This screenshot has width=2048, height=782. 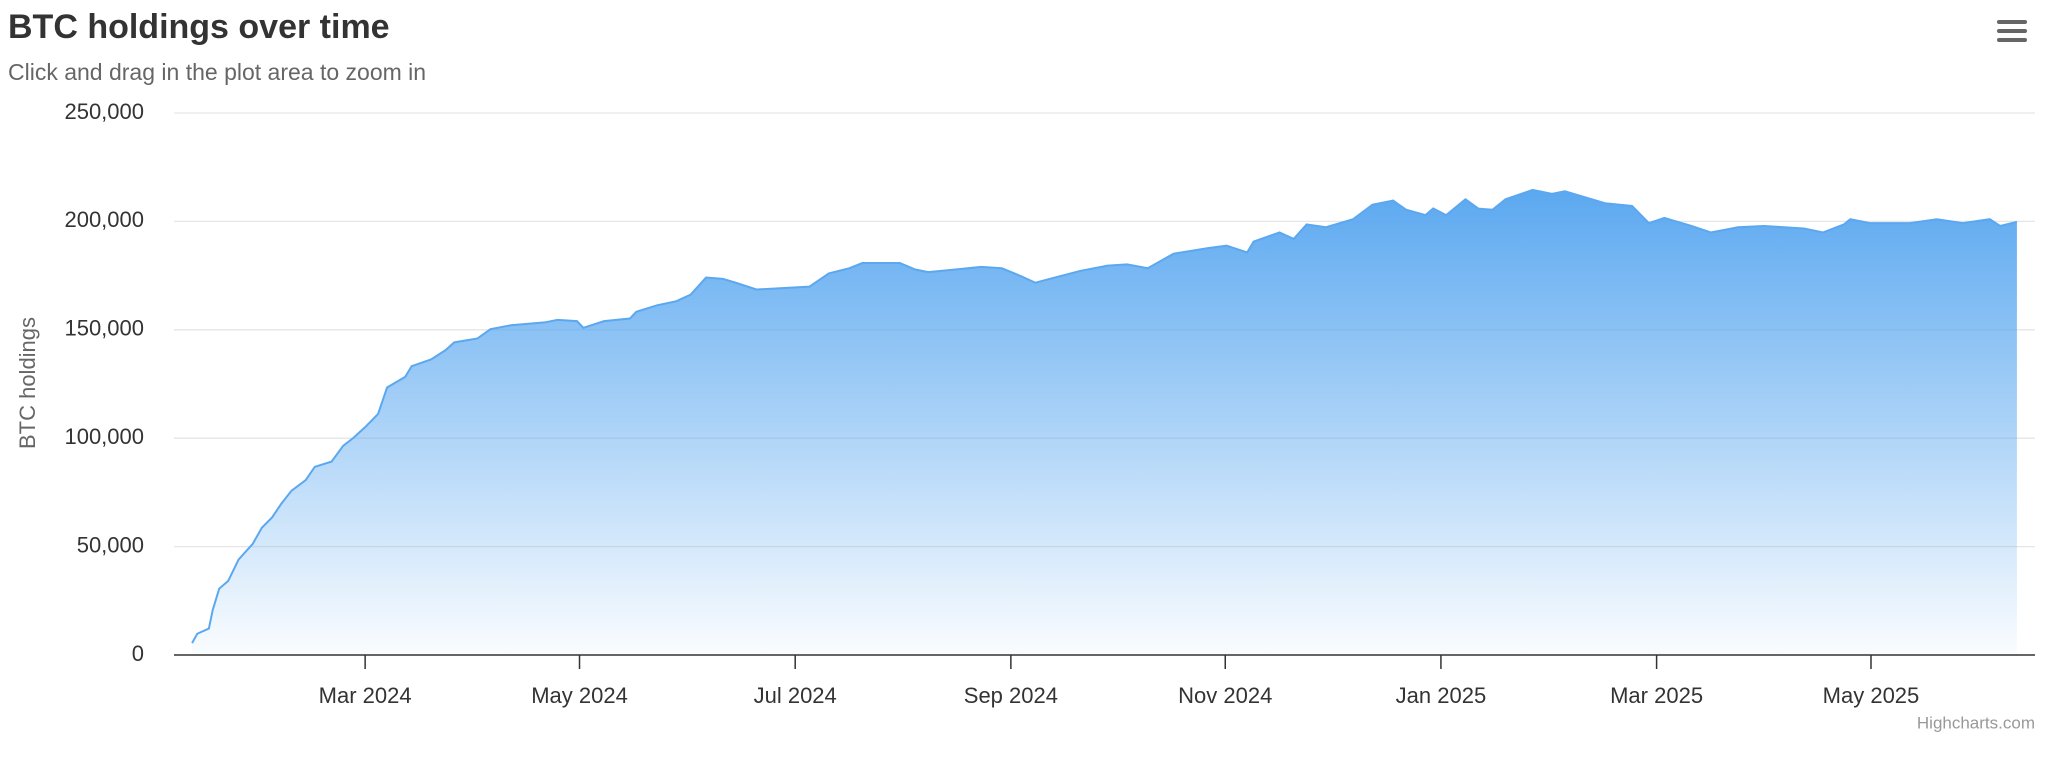 What do you see at coordinates (110, 544) in the screenshot?
I see `y-tick-label: 50,000` at bounding box center [110, 544].